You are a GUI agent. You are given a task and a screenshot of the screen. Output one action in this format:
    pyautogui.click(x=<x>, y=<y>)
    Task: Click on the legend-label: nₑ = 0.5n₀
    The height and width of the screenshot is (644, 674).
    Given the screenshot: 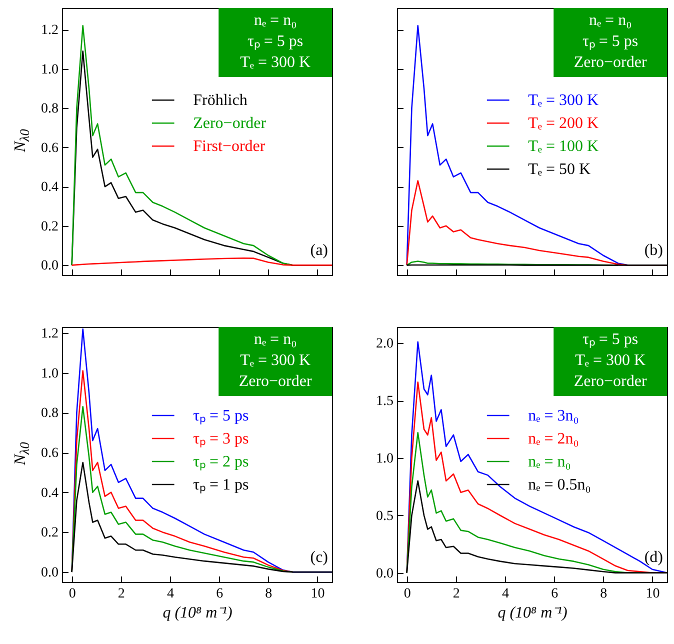 What is the action you would take?
    pyautogui.click(x=559, y=485)
    